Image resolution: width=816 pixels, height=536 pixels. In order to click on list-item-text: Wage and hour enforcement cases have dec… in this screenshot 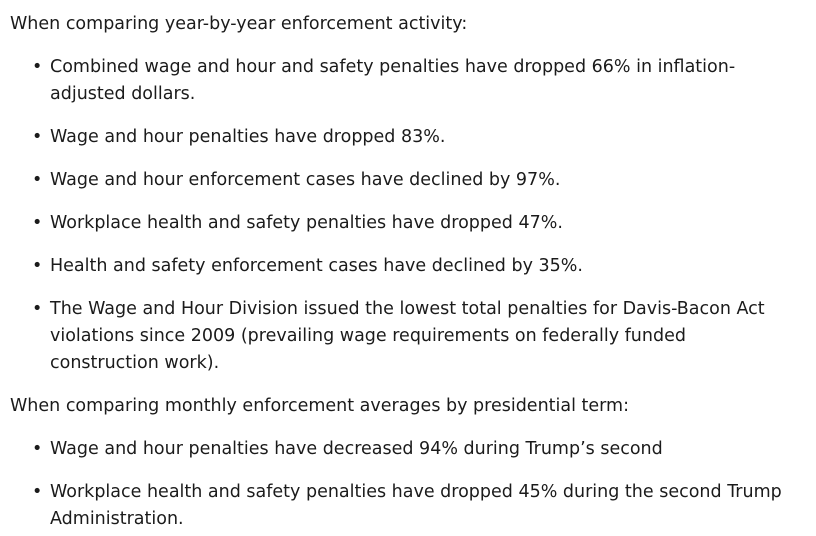, I will do `click(305, 180)`.